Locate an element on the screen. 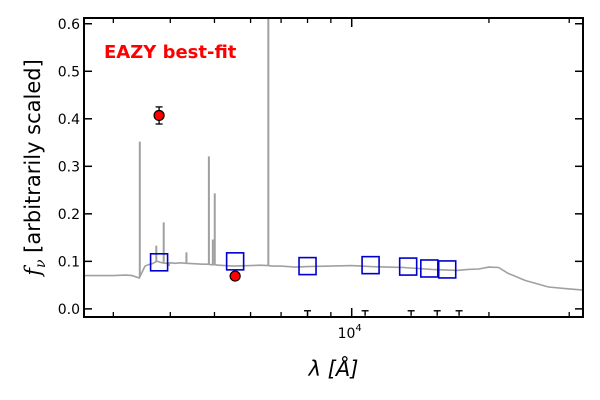 The height and width of the screenshot is (400, 600). x-tick-label-exponent: 4 is located at coordinates (358, 328).